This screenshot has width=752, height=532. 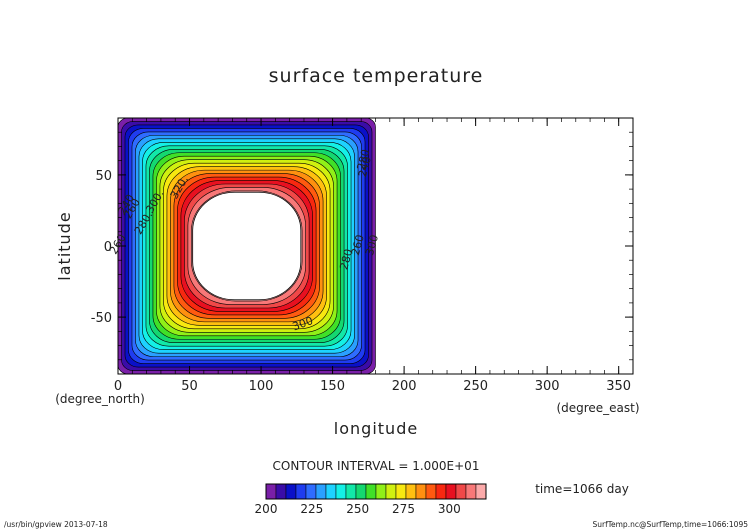 What do you see at coordinates (332, 386) in the screenshot?
I see `x-tick-label: 150` at bounding box center [332, 386].